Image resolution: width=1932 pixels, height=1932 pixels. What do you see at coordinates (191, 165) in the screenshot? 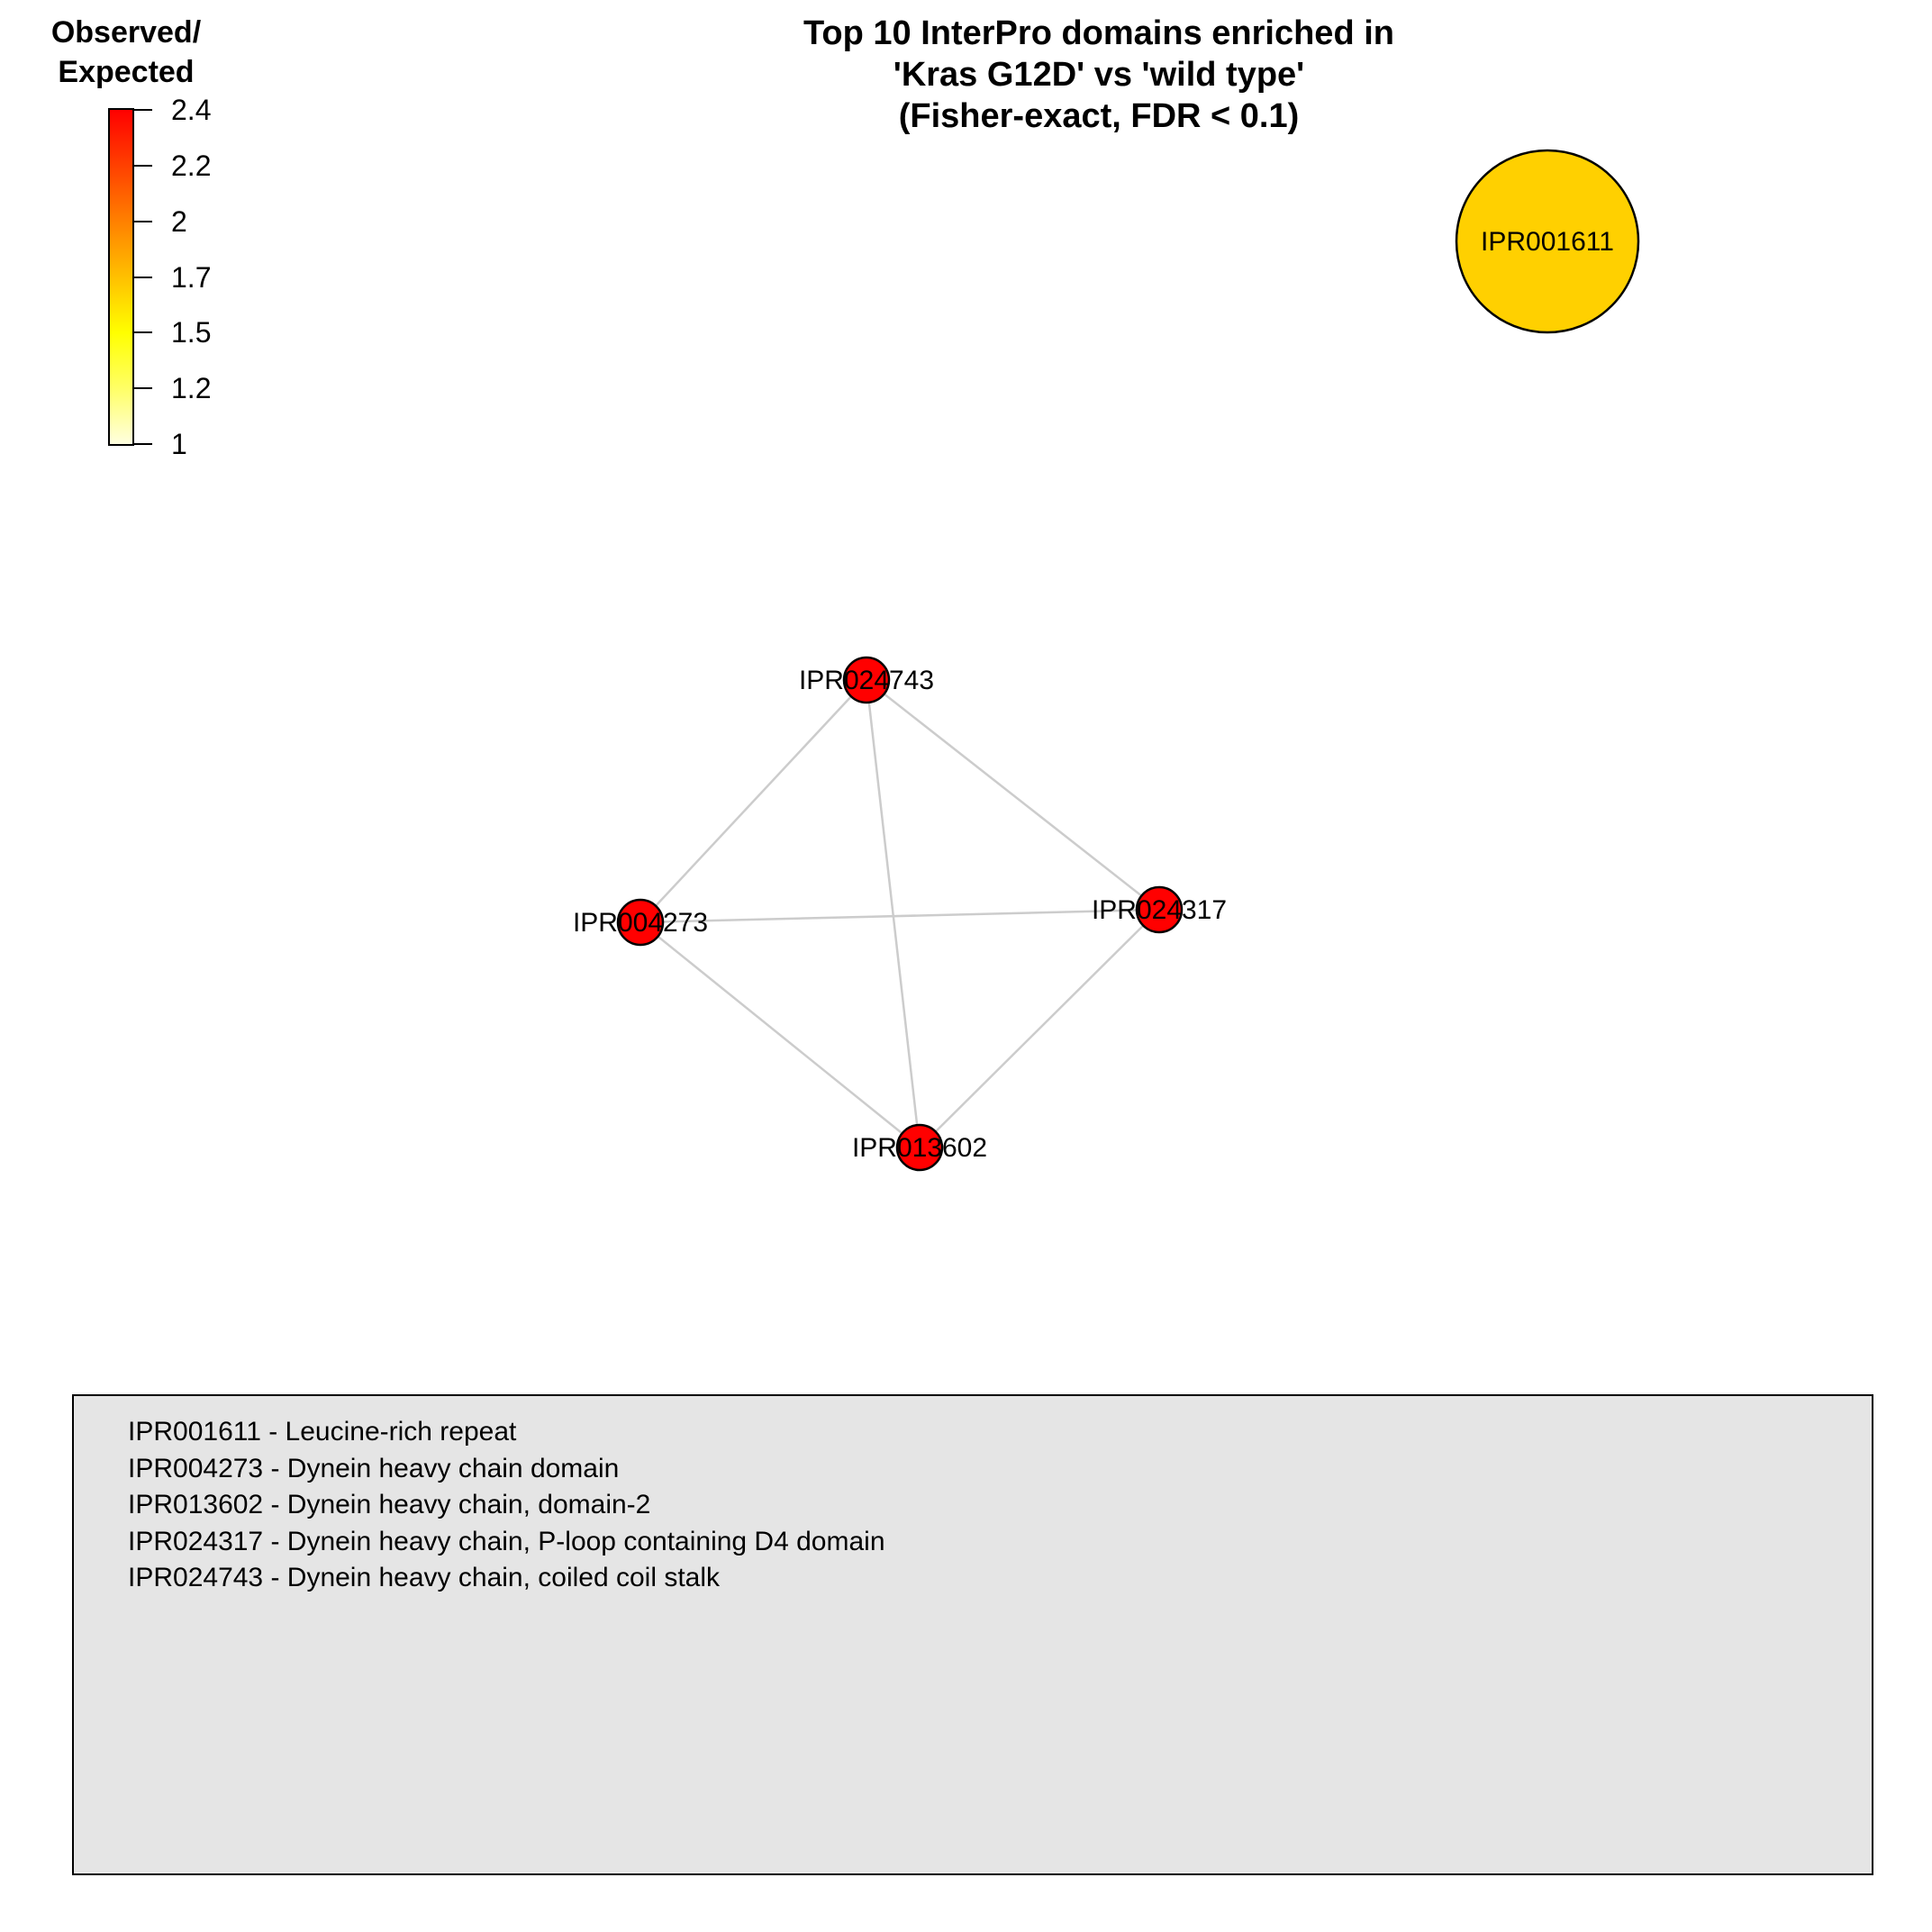
I see `colorbar-tick-label: 2.2` at bounding box center [191, 165].